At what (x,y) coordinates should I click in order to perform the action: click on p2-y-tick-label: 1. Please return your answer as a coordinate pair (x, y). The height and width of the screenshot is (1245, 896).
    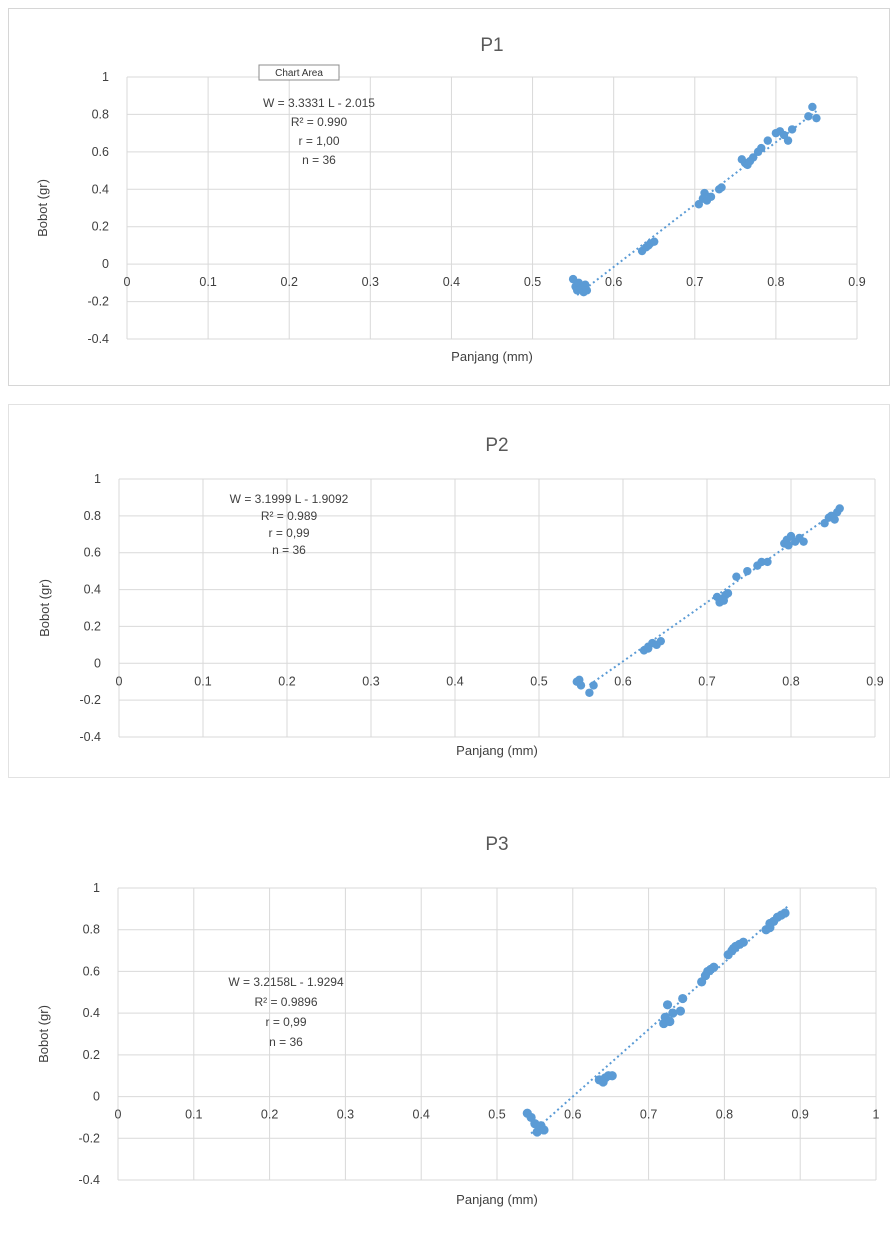
    Looking at the image, I should click on (97, 479).